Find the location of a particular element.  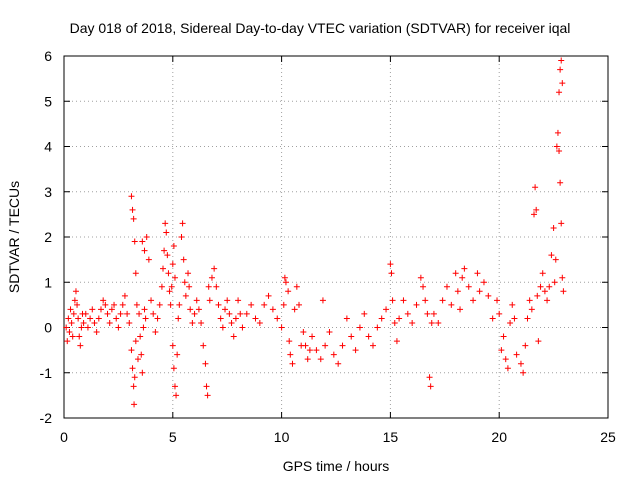

y-axis-label: SDTVAR / TECUs is located at coordinates (14, 237).